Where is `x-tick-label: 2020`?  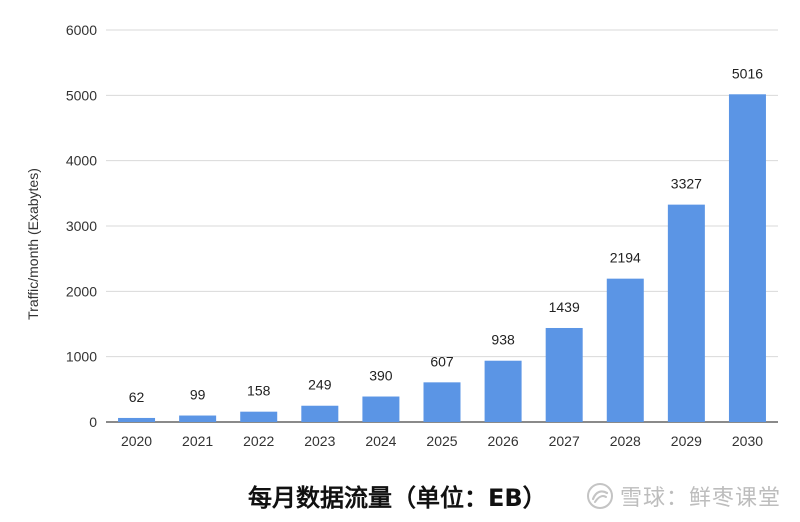 x-tick-label: 2020 is located at coordinates (136, 441).